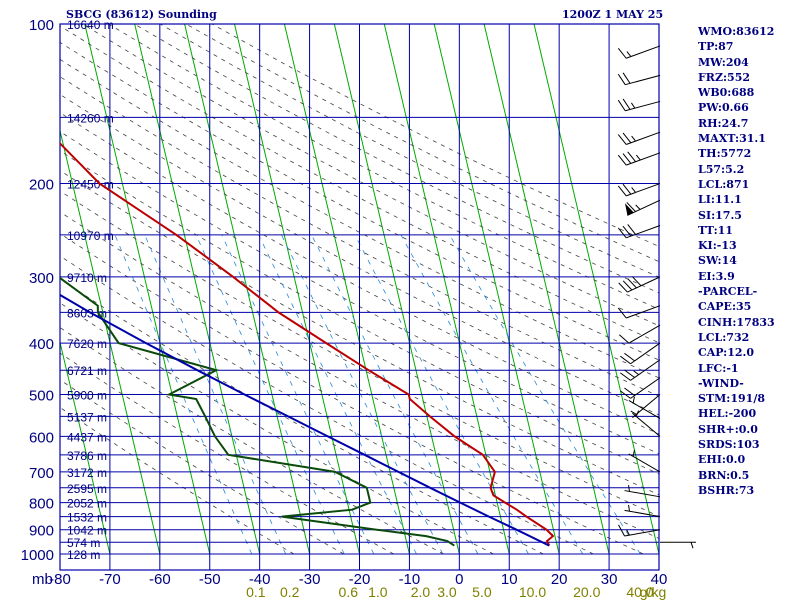 The image size is (800, 600). I want to click on index-item: FRZ:552, so click(724, 77).